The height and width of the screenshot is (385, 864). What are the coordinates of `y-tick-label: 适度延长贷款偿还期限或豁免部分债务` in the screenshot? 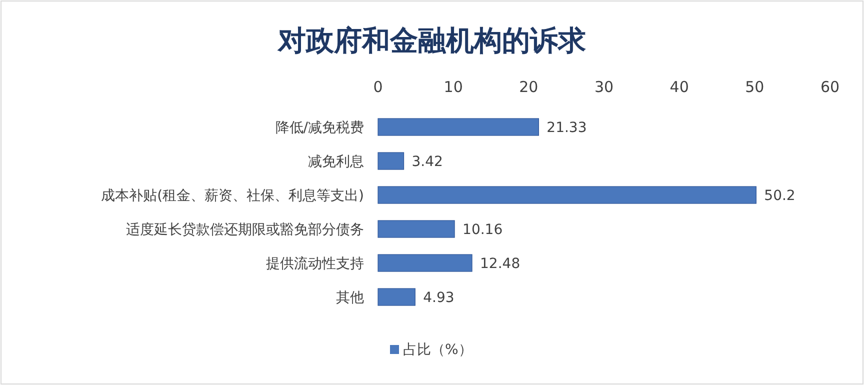 It's located at (245, 230).